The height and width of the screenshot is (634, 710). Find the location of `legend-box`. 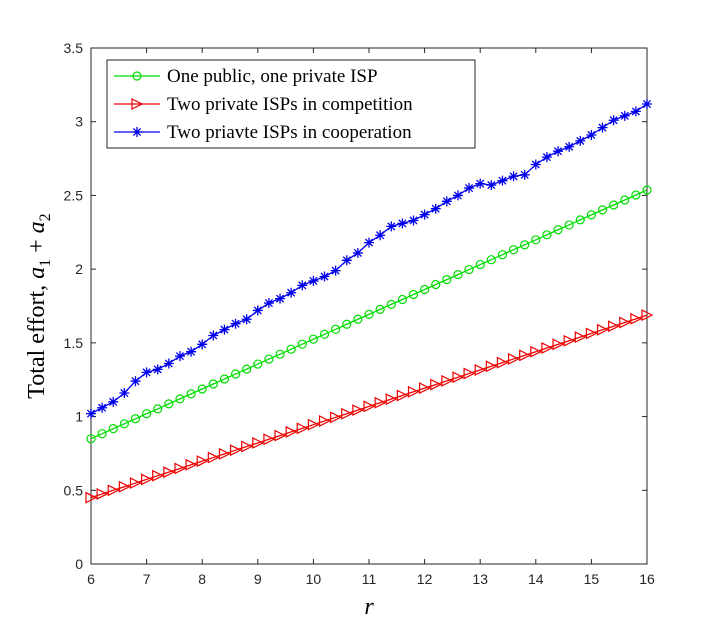

legend-box is located at coordinates (291, 104).